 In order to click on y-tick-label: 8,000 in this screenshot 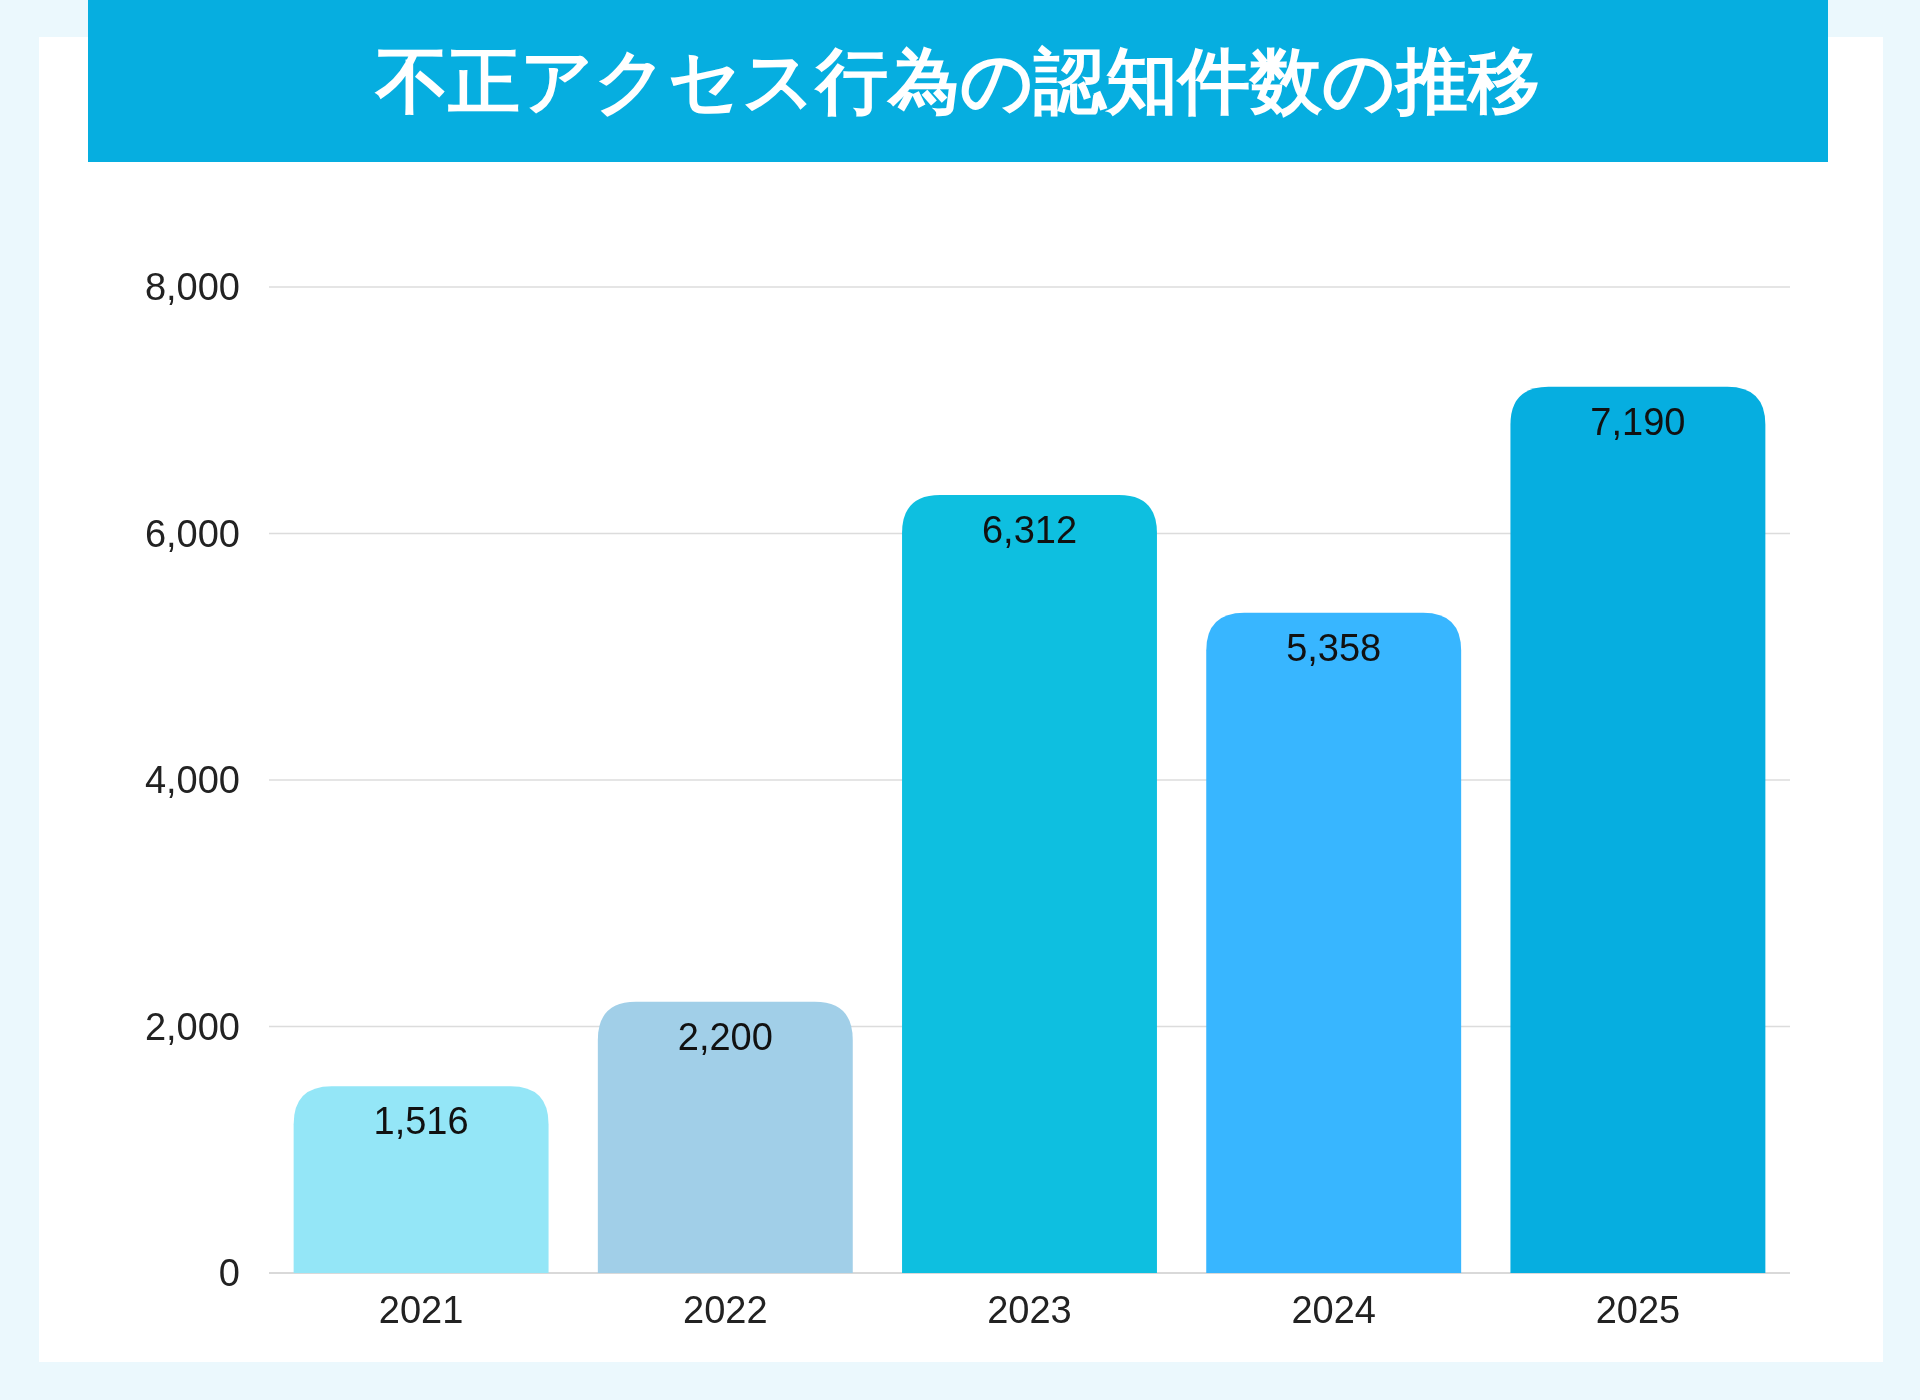, I will do `click(192, 287)`.